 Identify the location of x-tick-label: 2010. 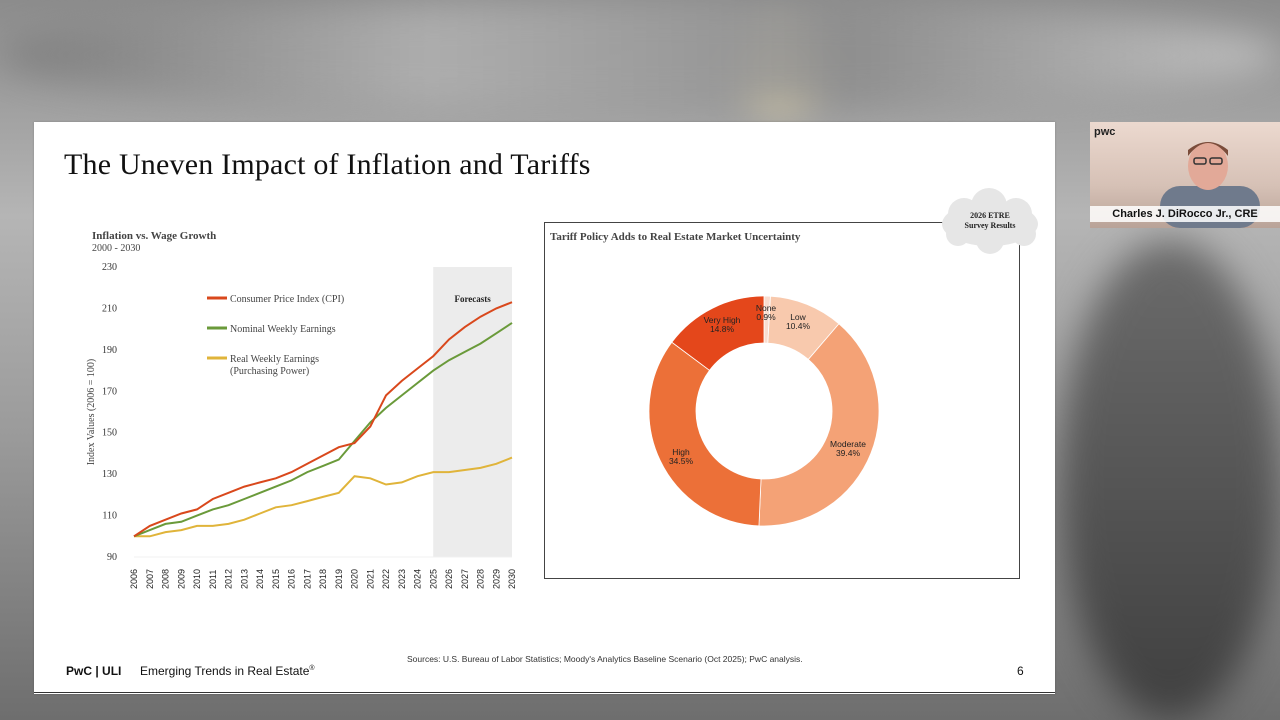
(197, 579).